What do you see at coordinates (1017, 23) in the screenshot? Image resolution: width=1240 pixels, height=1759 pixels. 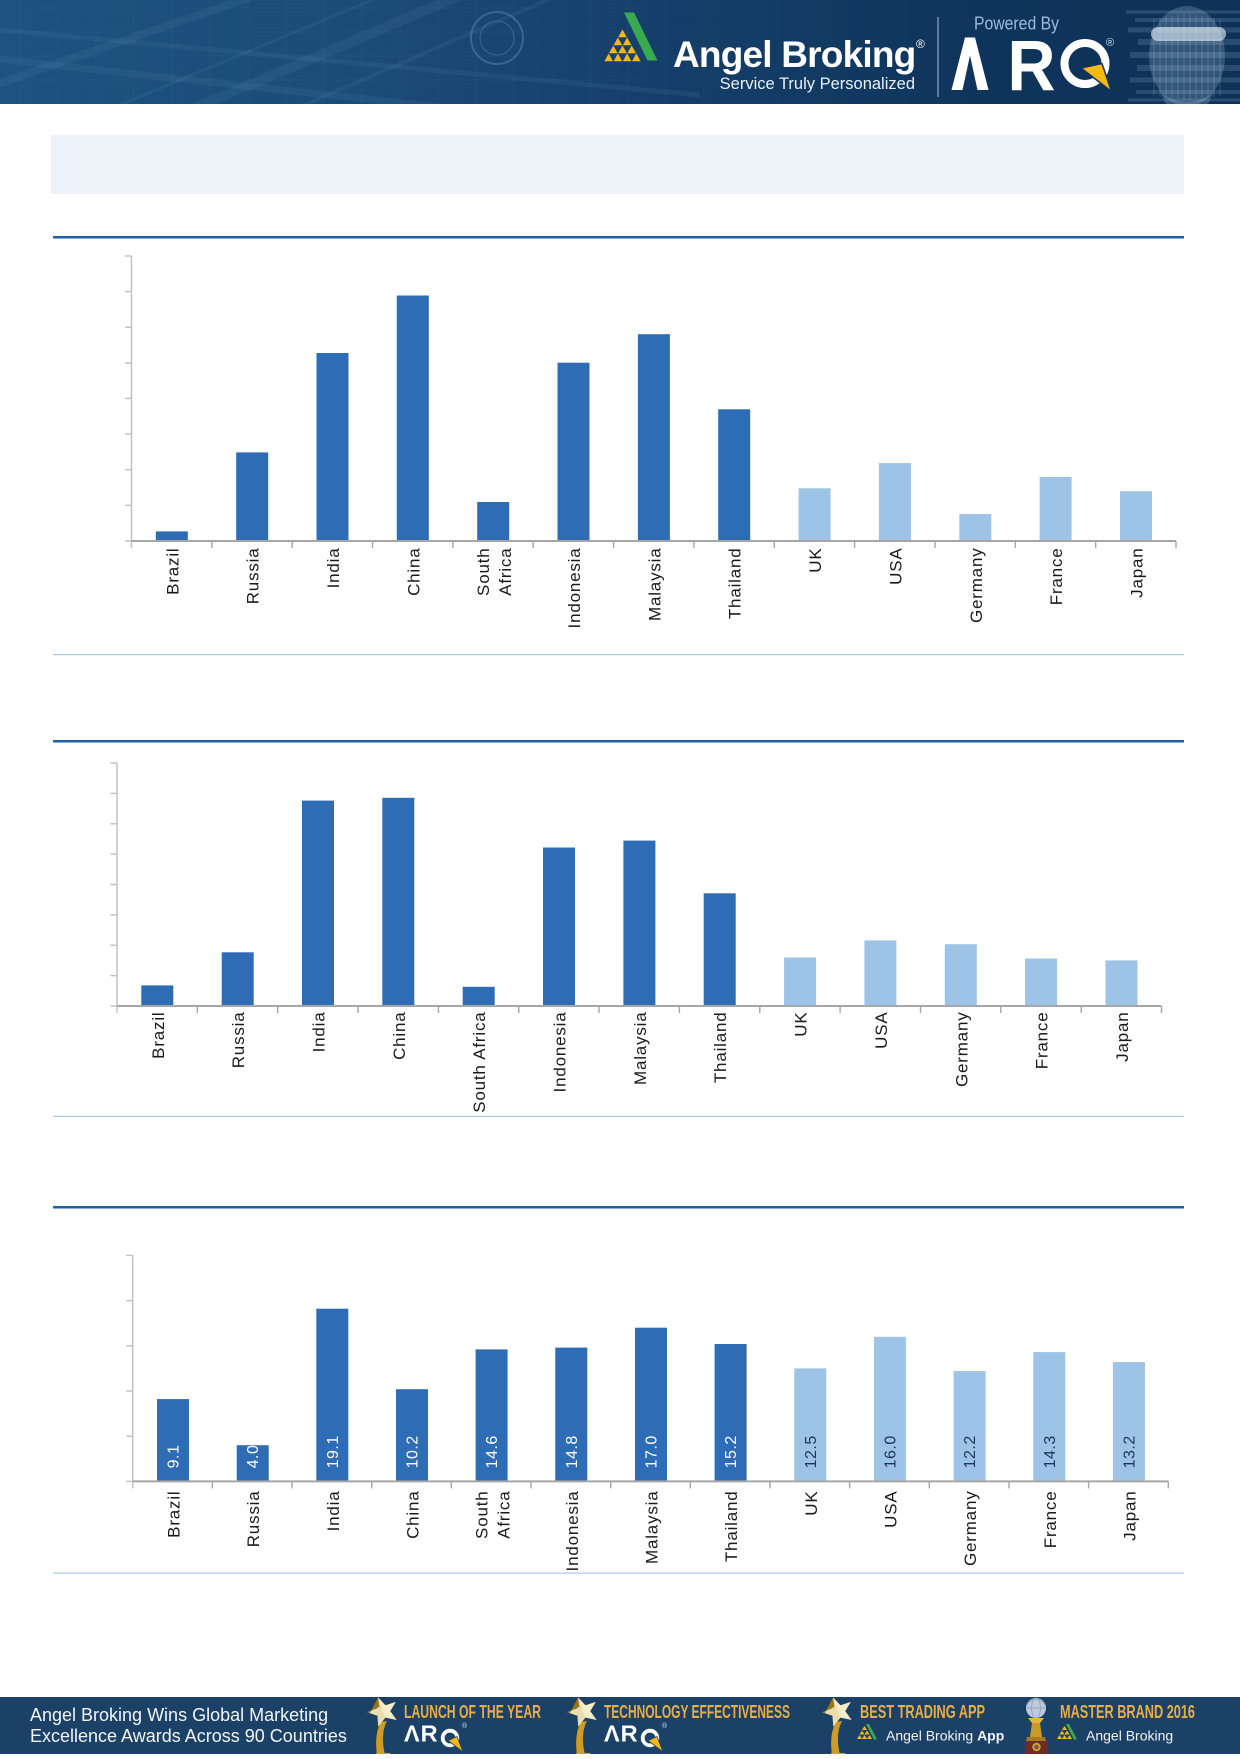 I see `svg-text: Powered By` at bounding box center [1017, 23].